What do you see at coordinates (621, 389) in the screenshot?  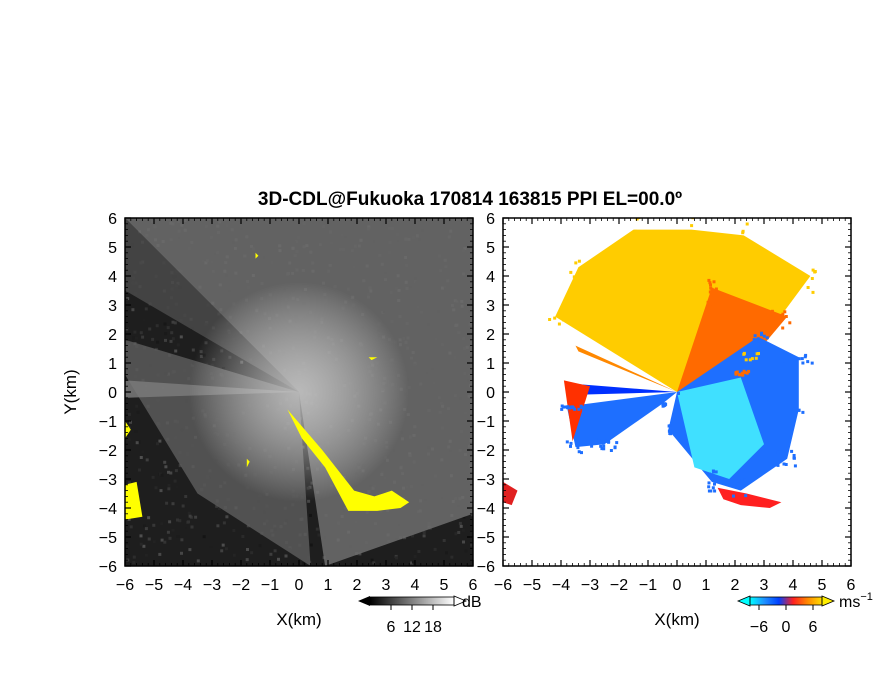 I see `velocity-region-strong-approaching` at bounding box center [621, 389].